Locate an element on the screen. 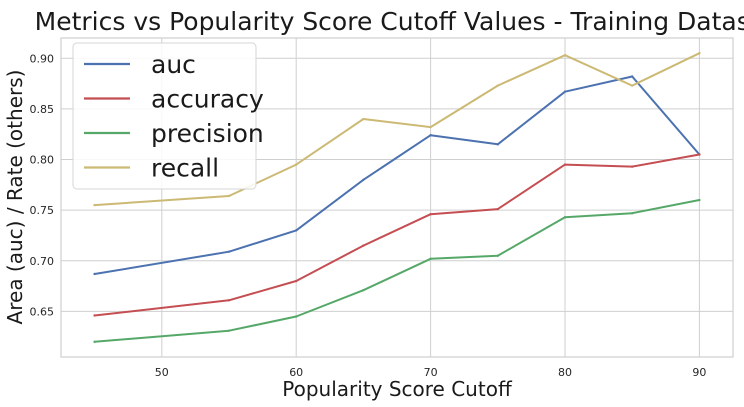 The height and width of the screenshot is (407, 744). legend-label-precision: precision is located at coordinates (207, 133).